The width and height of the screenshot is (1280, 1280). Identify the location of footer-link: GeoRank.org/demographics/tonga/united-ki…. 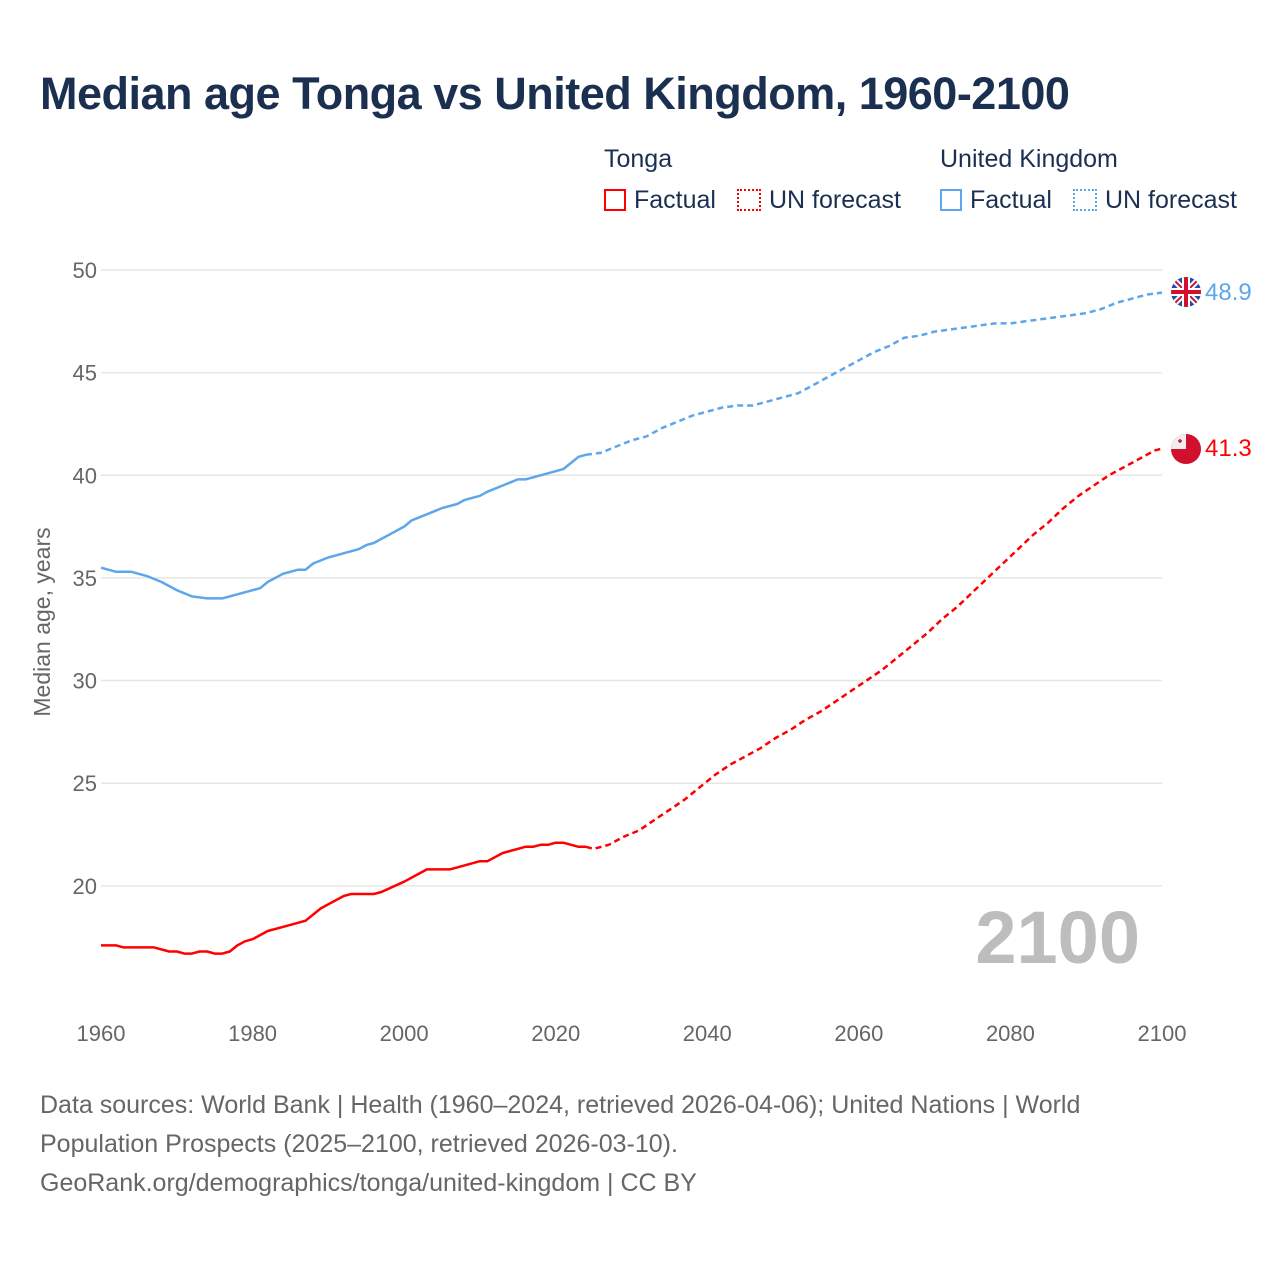
(368, 1183).